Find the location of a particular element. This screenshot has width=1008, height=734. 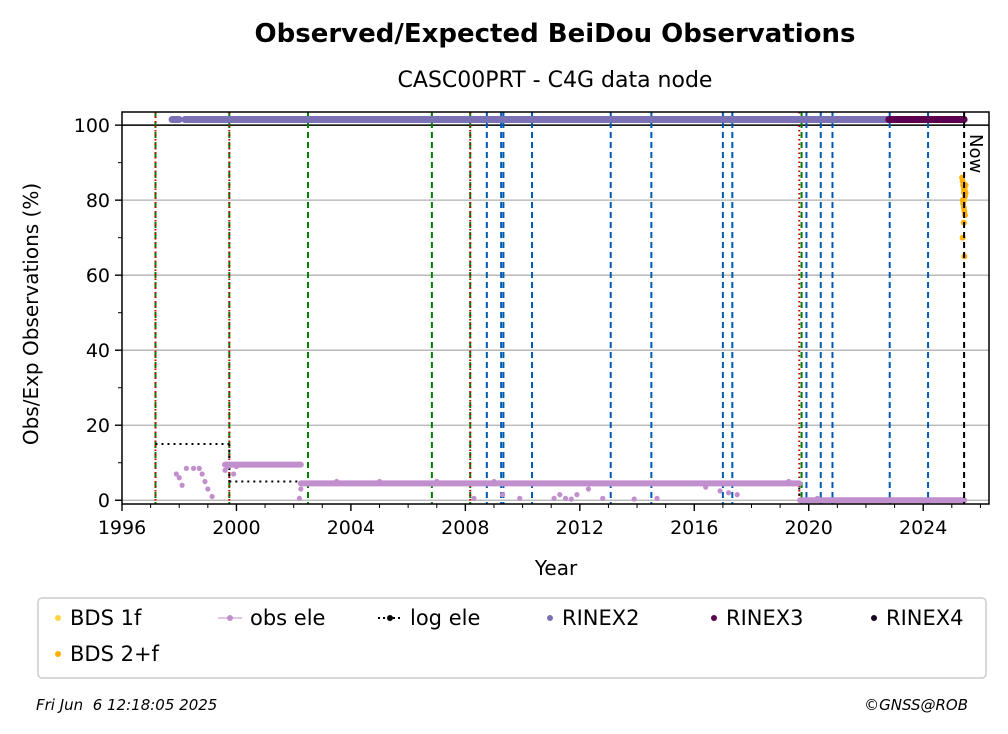

footer-timestamp: Fri Jun 6 12:18:05 2025 is located at coordinates (126, 705).